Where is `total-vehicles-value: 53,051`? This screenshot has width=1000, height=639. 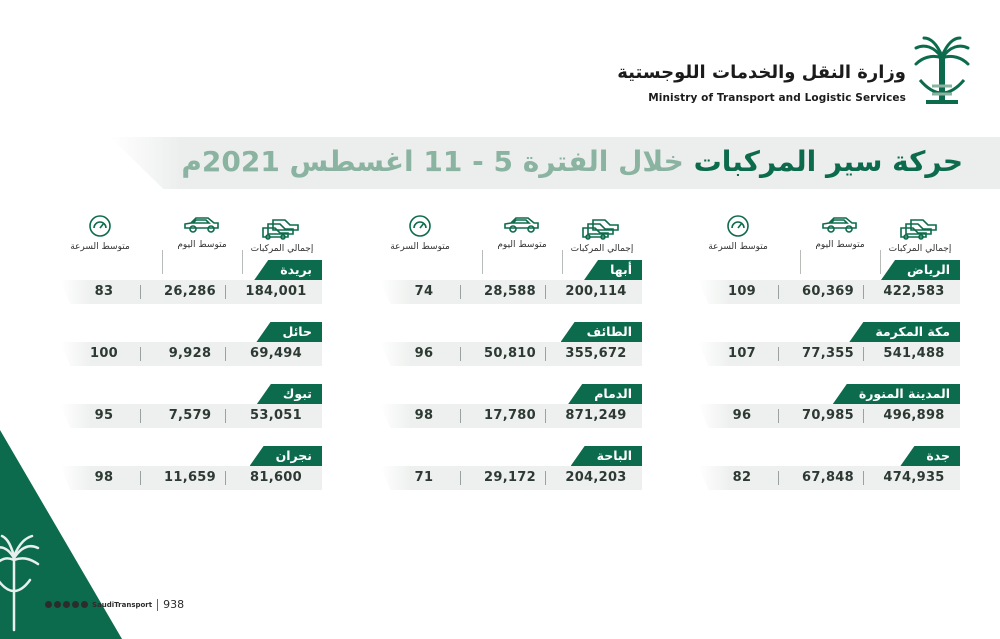
total-vehicles-value: 53,051 is located at coordinates (276, 415).